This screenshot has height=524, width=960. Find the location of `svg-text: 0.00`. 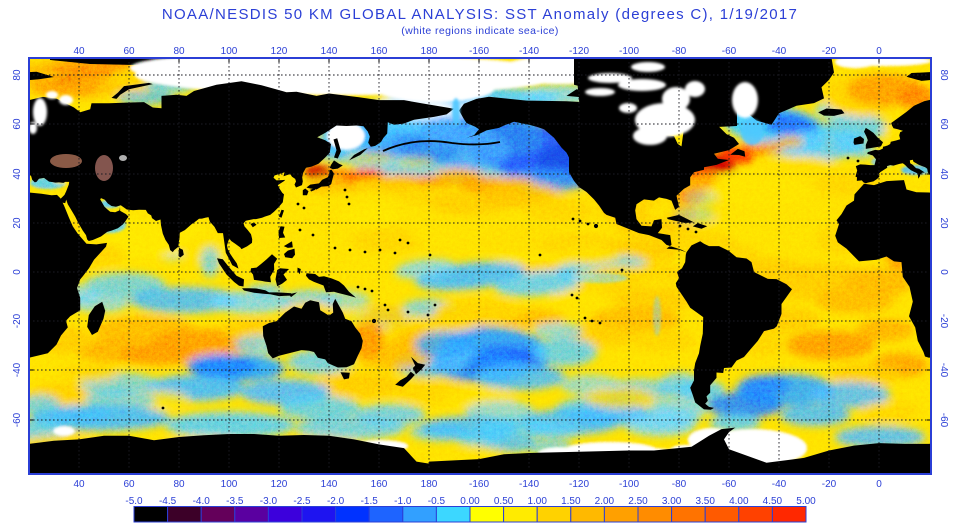

svg-text: 0.00 is located at coordinates (470, 501).